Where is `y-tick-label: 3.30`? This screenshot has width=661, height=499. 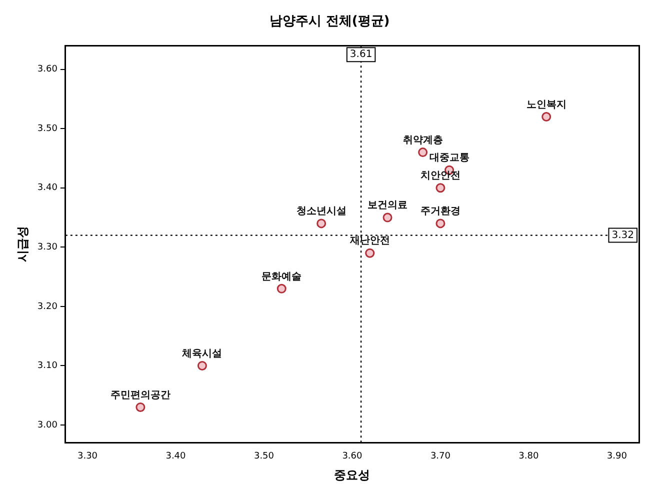 y-tick-label: 3.30 is located at coordinates (47, 247).